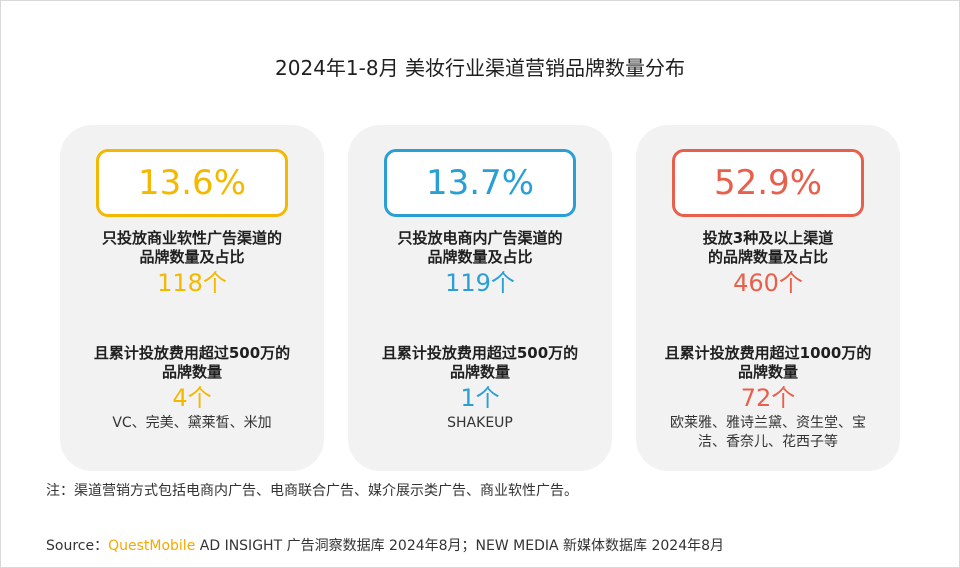  Describe the element at coordinates (192, 283) in the screenshot. I see `brand-count: 118个` at that location.